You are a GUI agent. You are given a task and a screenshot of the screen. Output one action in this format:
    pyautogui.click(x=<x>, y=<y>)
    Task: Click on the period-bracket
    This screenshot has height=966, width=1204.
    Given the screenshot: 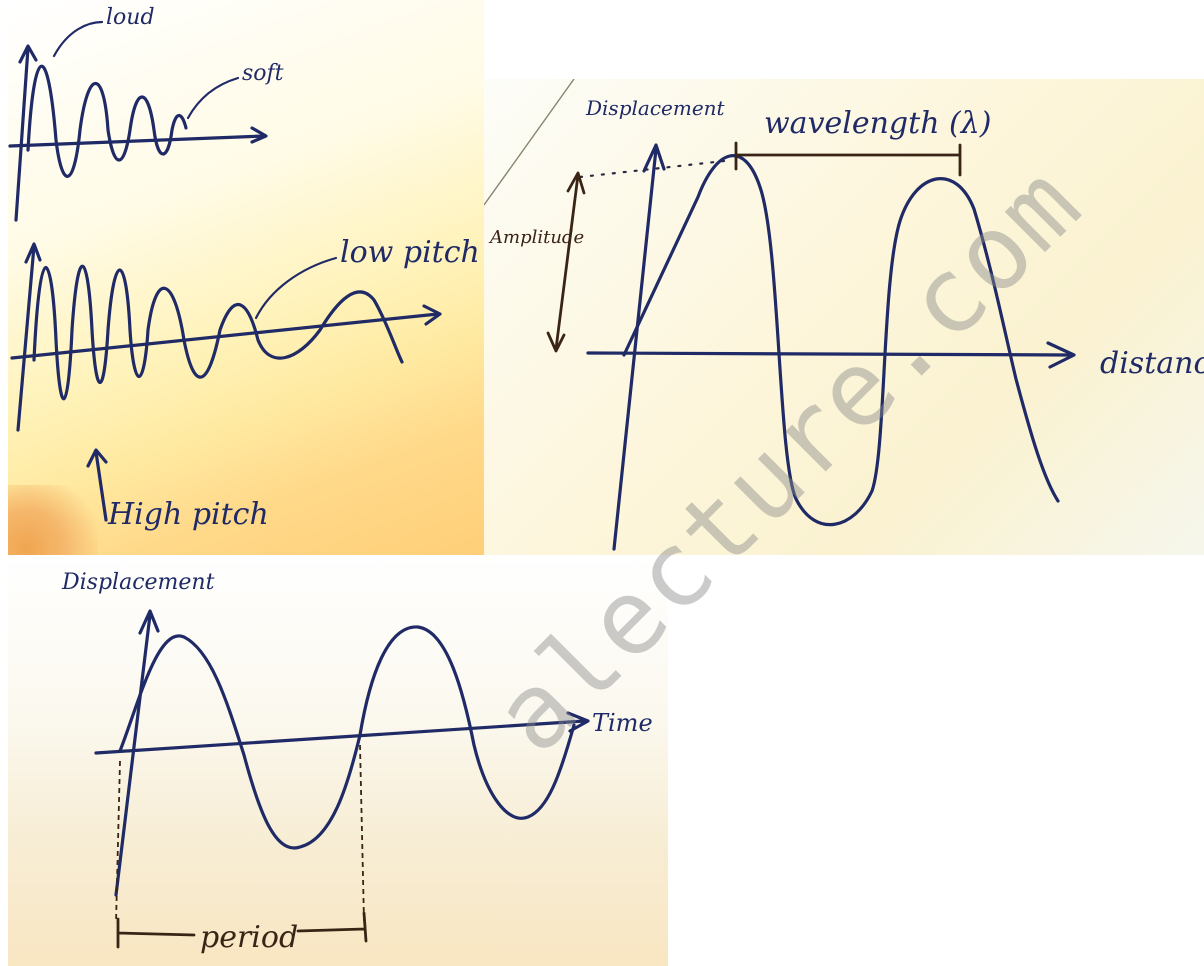 What is the action you would take?
    pyautogui.click(x=242, y=930)
    